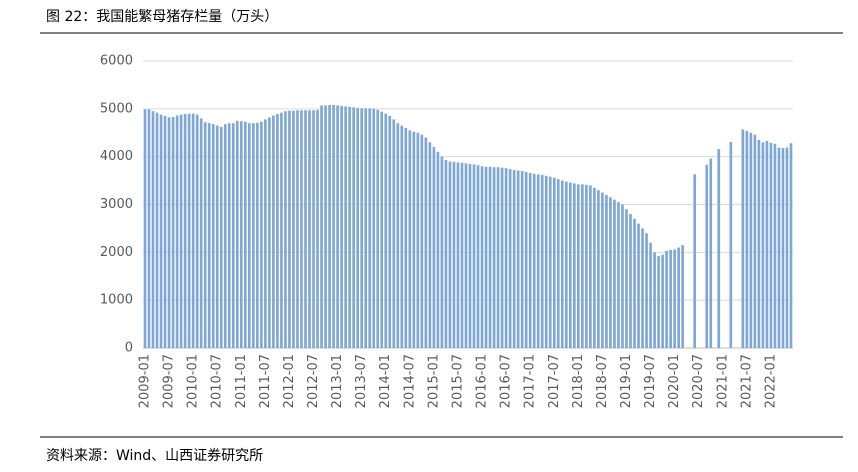 The width and height of the screenshot is (858, 472). What do you see at coordinates (674, 381) in the screenshot?
I see `x-tick-label: 2020-01` at bounding box center [674, 381].